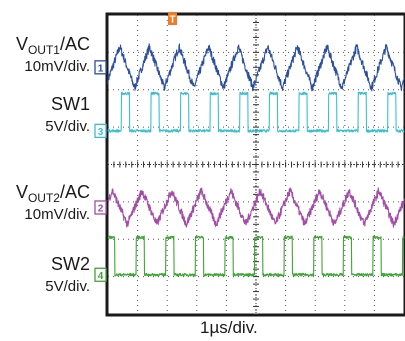 The image size is (405, 341). What do you see at coordinates (229, 327) in the screenshot?
I see `timebase-label: 1µs/div.` at bounding box center [229, 327].